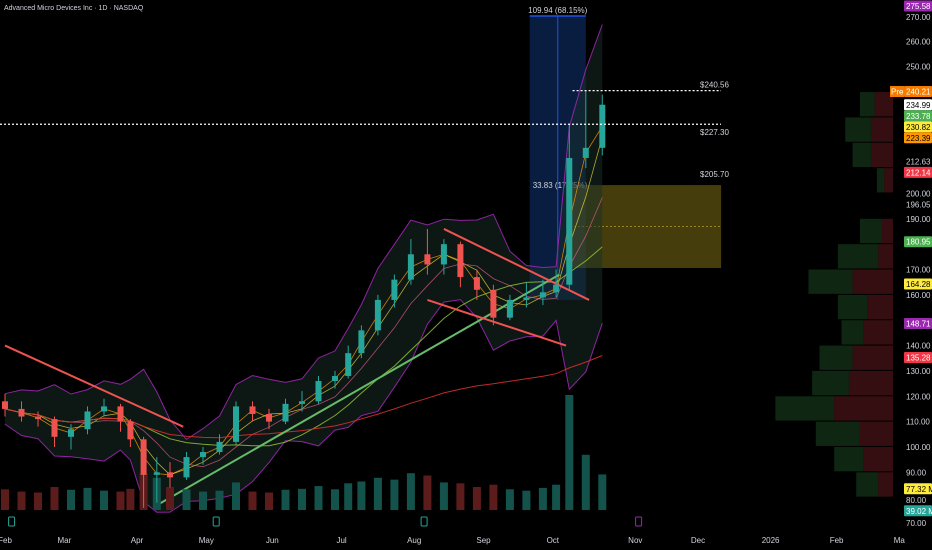  I want to click on price-tag-label: 148.71, so click(918, 323).